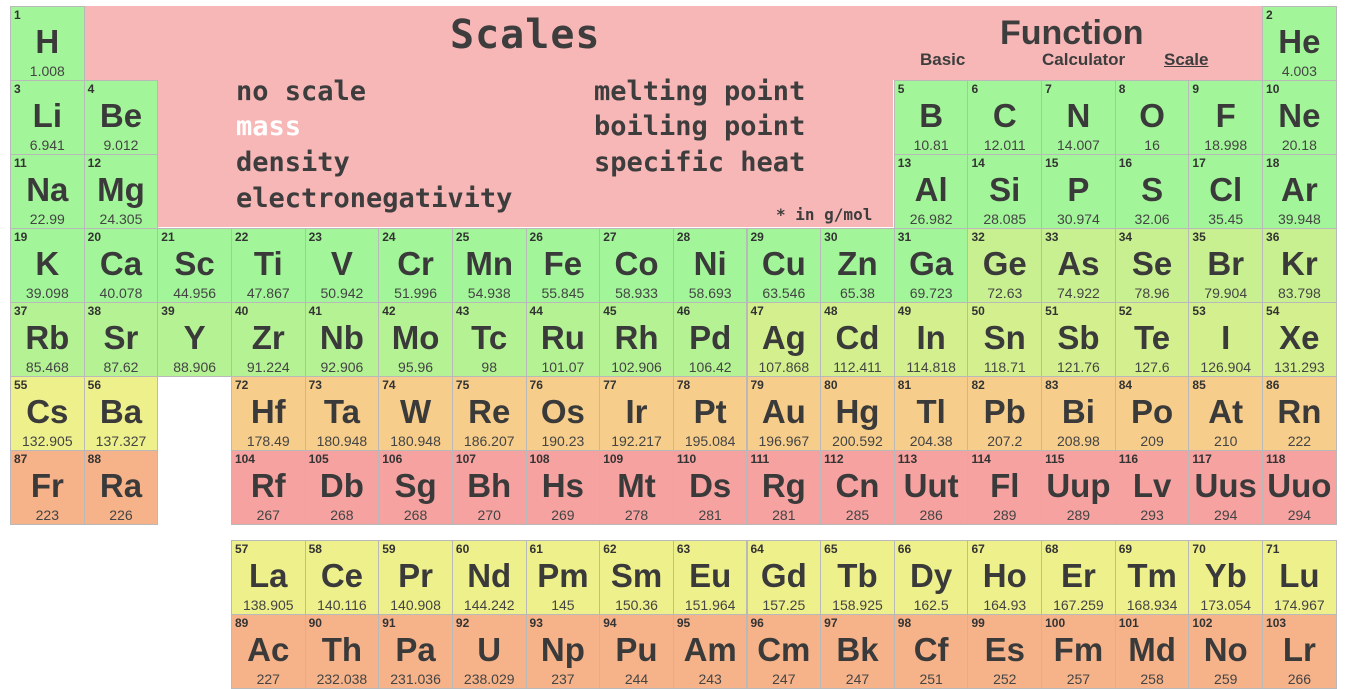 This screenshot has width=1362, height=689. What do you see at coordinates (489, 487) in the screenshot?
I see `element-cell-bh: 107 Bh 270` at bounding box center [489, 487].